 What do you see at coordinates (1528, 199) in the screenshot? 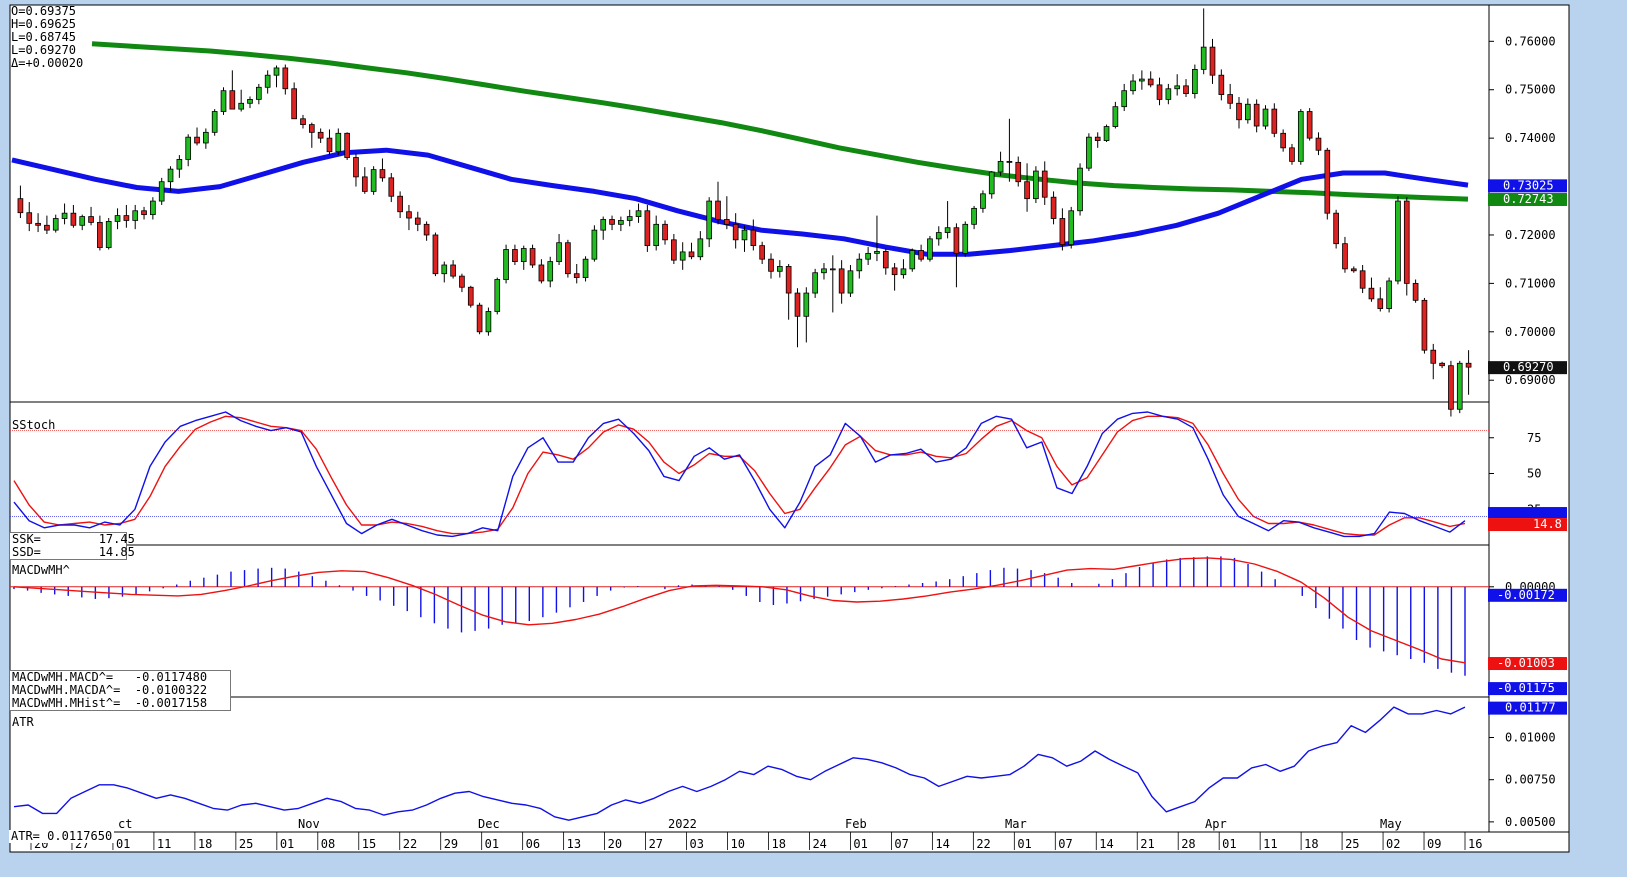
I see `price-tag-label: 0.72743` at bounding box center [1528, 199].